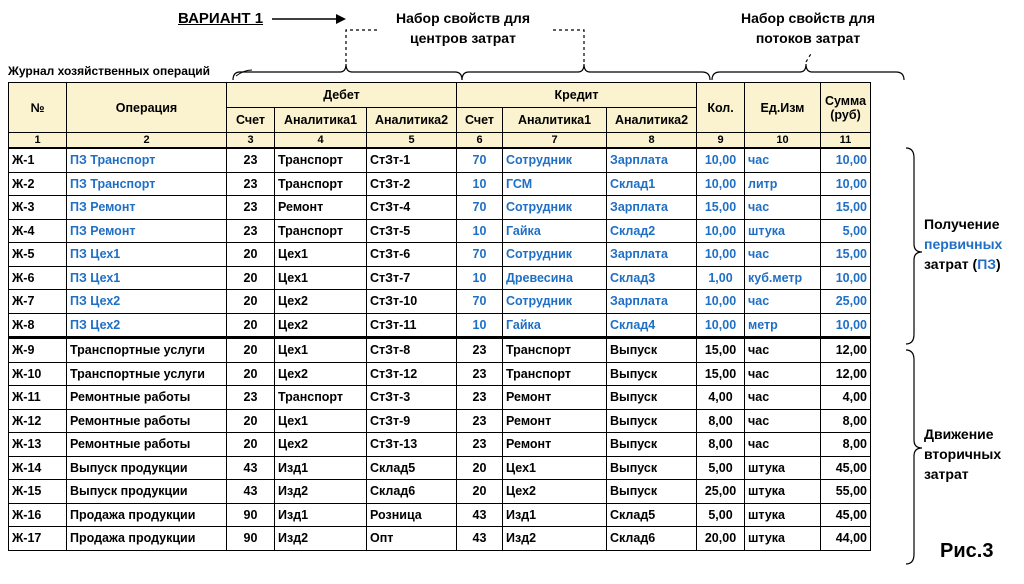 The image size is (1024, 584). I want to click on figure-label: Рис.3, so click(967, 551).